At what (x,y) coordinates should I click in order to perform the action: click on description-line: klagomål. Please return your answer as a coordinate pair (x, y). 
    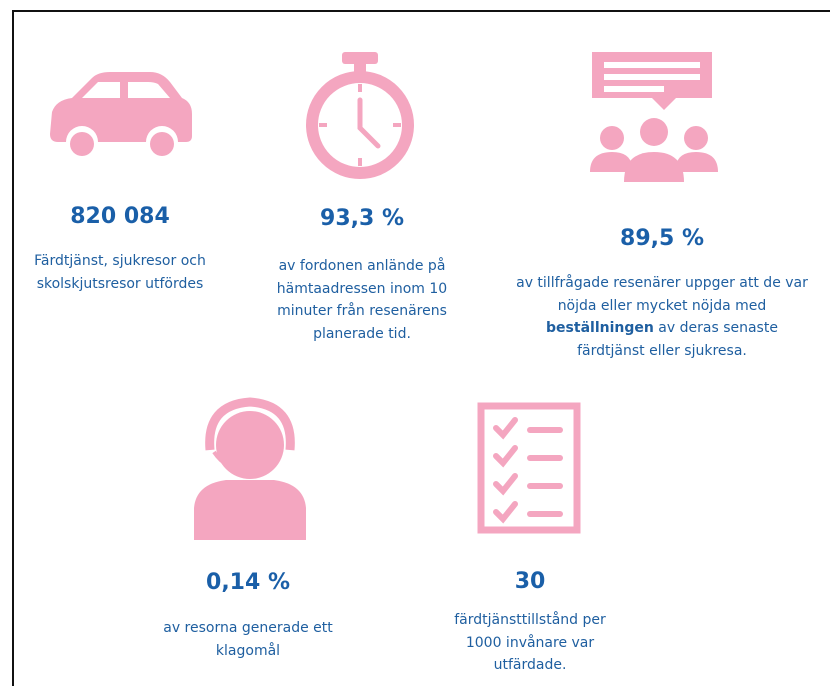
    Looking at the image, I should click on (248, 651).